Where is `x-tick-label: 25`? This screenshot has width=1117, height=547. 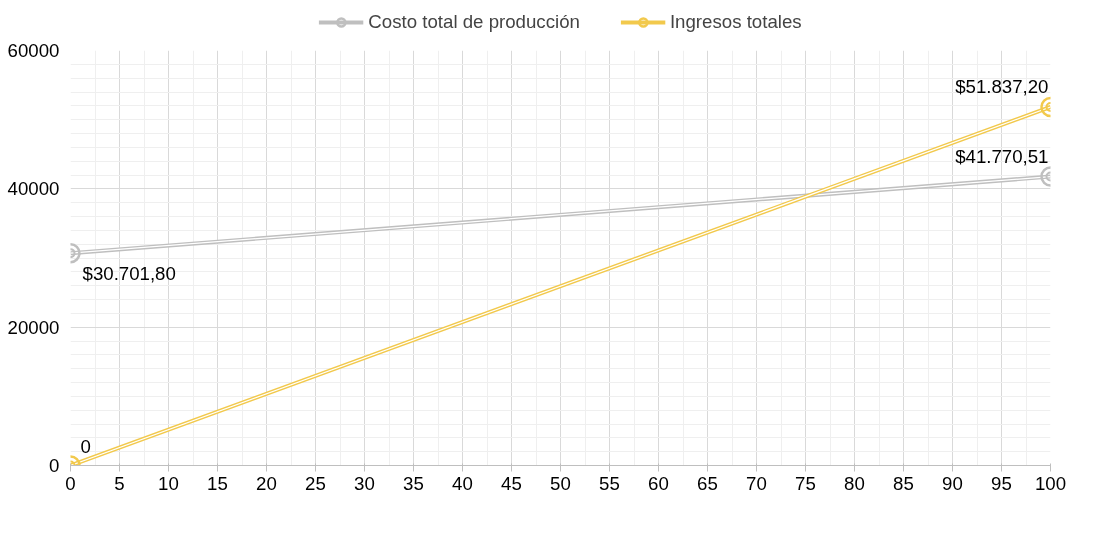 x-tick-label: 25 is located at coordinates (315, 483).